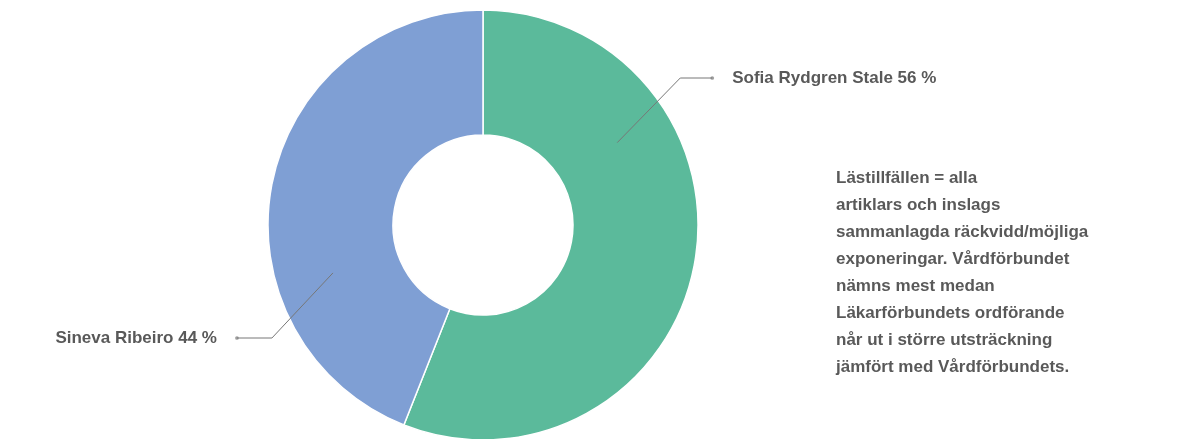 Image resolution: width=1182 pixels, height=439 pixels. I want to click on slice-label: Sofia Rydgren Stale 56 %, so click(834, 77).